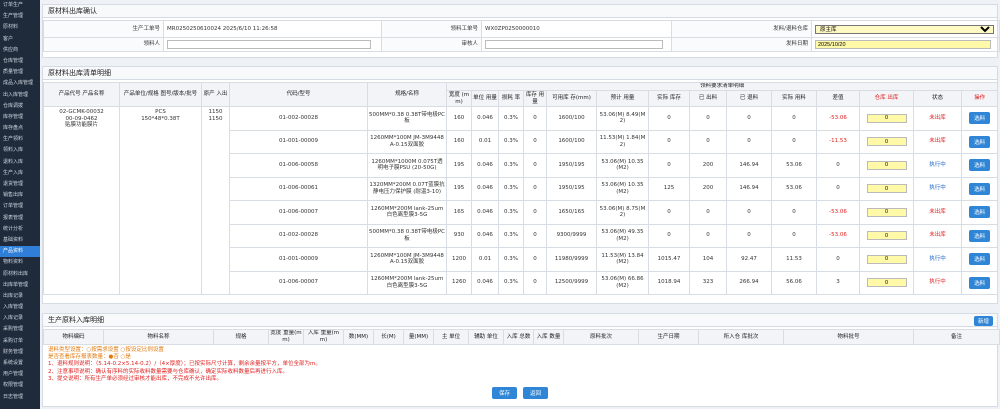 Image resolution: width=1000 pixels, height=409 pixels. What do you see at coordinates (13, 228) in the screenshot?
I see `menu-item: 统计分析` at bounding box center [13, 228].